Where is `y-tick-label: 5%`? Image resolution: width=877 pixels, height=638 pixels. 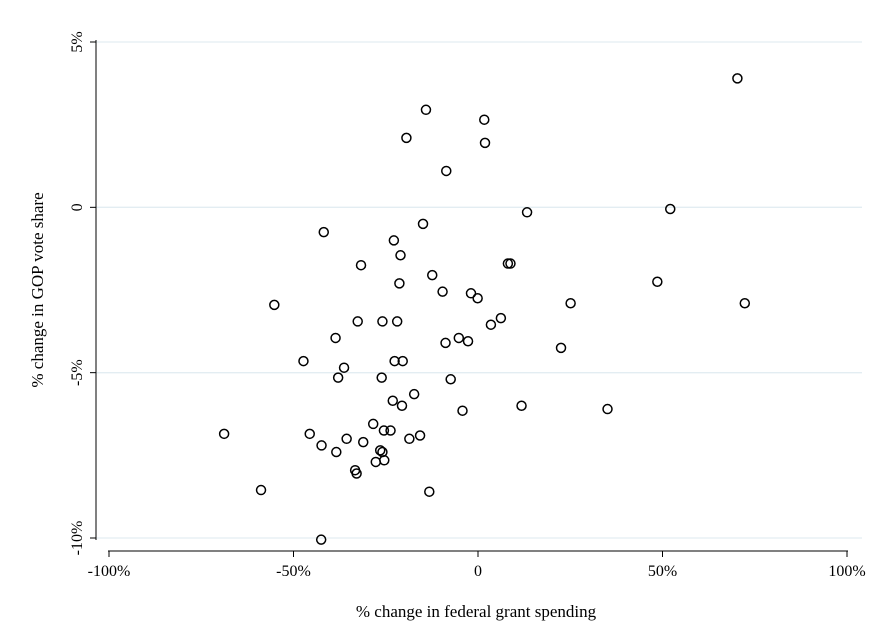 y-tick-label: 5% is located at coordinates (77, 41).